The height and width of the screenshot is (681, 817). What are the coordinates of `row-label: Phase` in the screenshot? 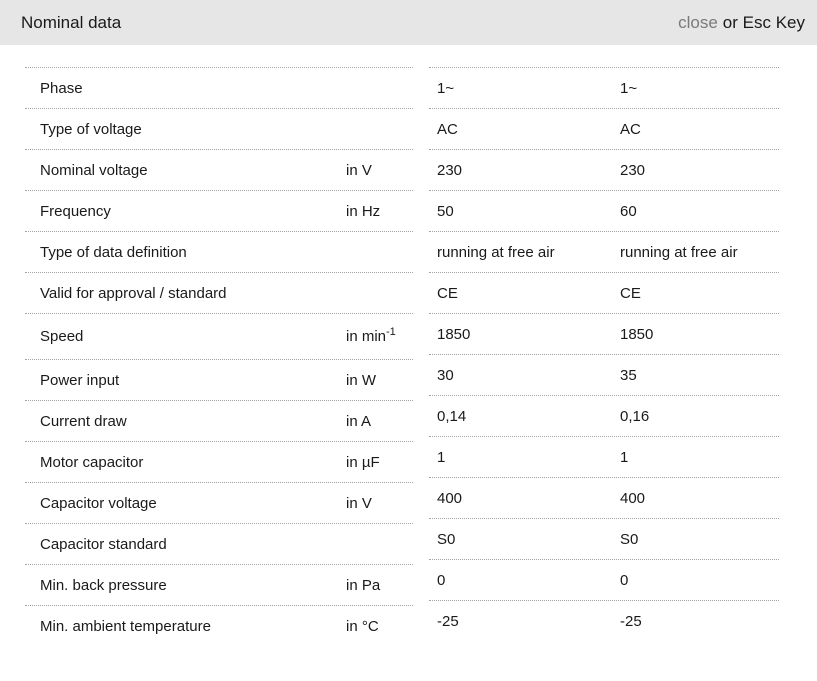 It's located at (61, 88).